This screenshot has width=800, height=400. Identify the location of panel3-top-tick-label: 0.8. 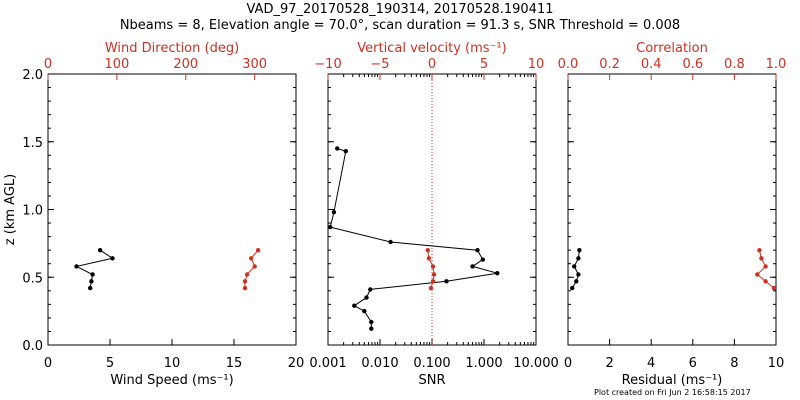
(734, 64).